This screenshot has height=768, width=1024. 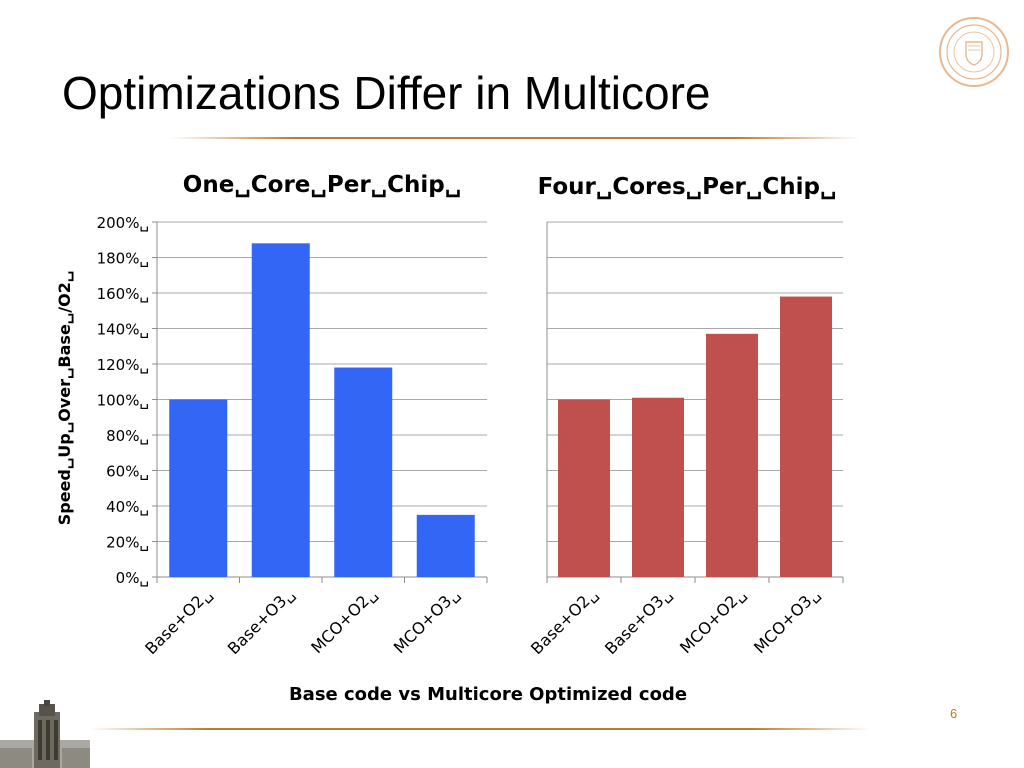 I want to click on y-tick-label: 200%␣, so click(x=123, y=223).